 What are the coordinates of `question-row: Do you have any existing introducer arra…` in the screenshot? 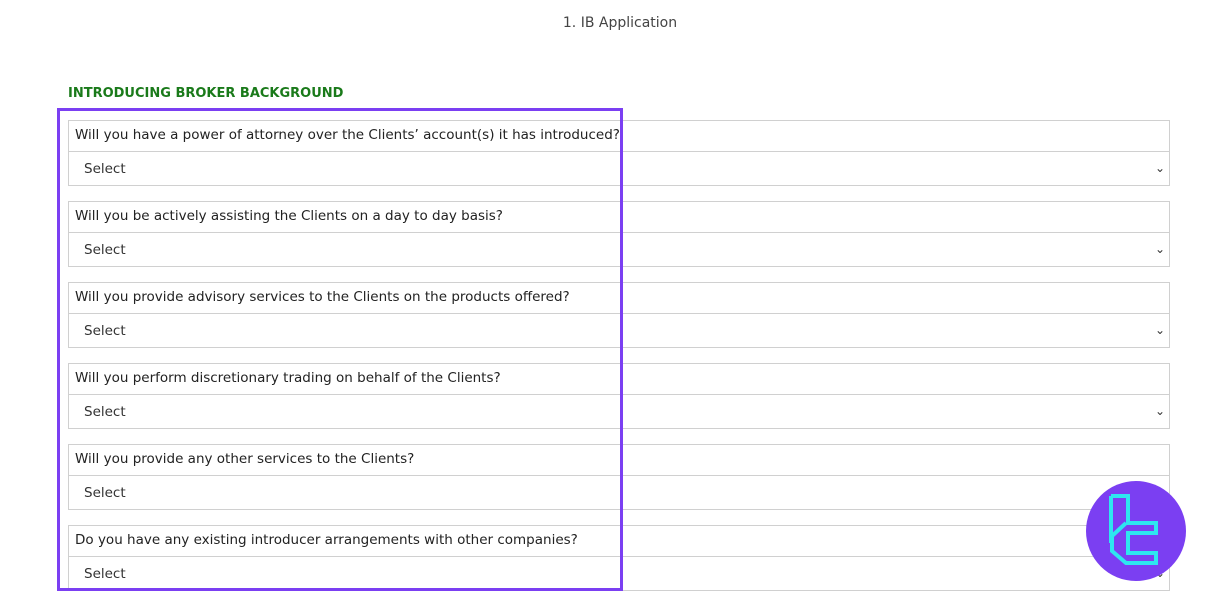 It's located at (619, 565).